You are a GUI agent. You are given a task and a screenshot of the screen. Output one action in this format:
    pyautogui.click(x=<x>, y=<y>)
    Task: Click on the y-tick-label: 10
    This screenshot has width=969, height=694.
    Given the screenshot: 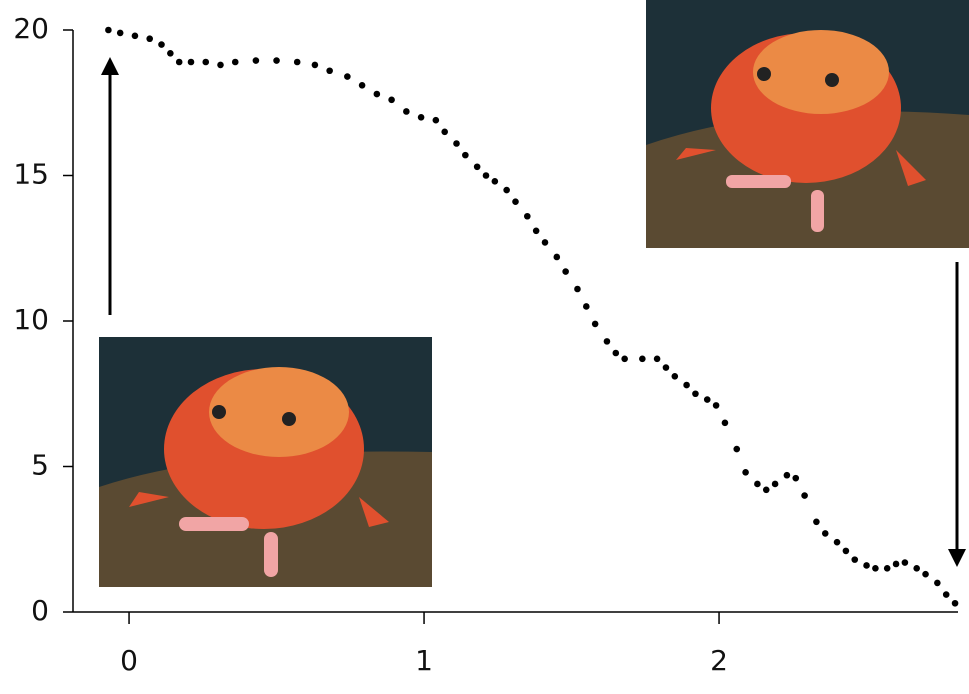 What is the action you would take?
    pyautogui.click(x=31, y=319)
    